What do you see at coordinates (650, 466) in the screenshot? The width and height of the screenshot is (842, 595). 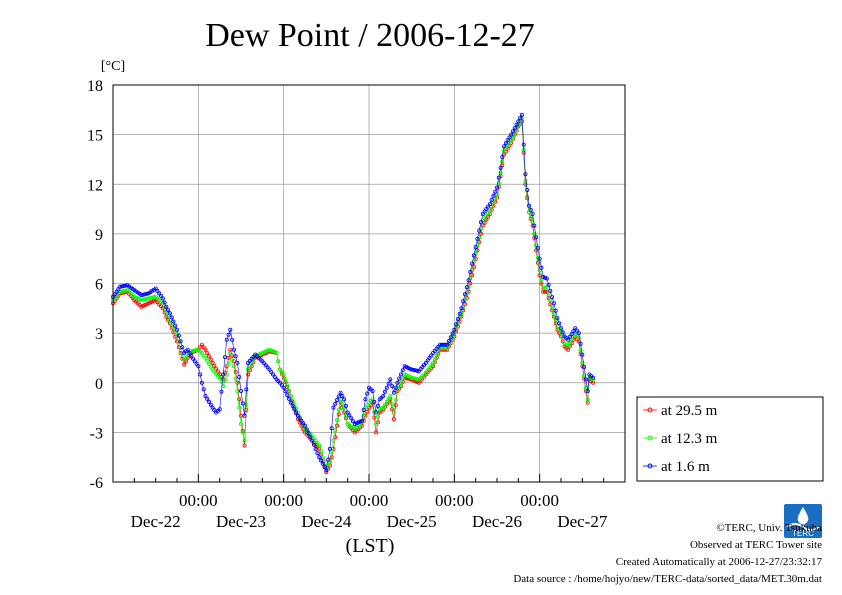 I see `legend-marker` at bounding box center [650, 466].